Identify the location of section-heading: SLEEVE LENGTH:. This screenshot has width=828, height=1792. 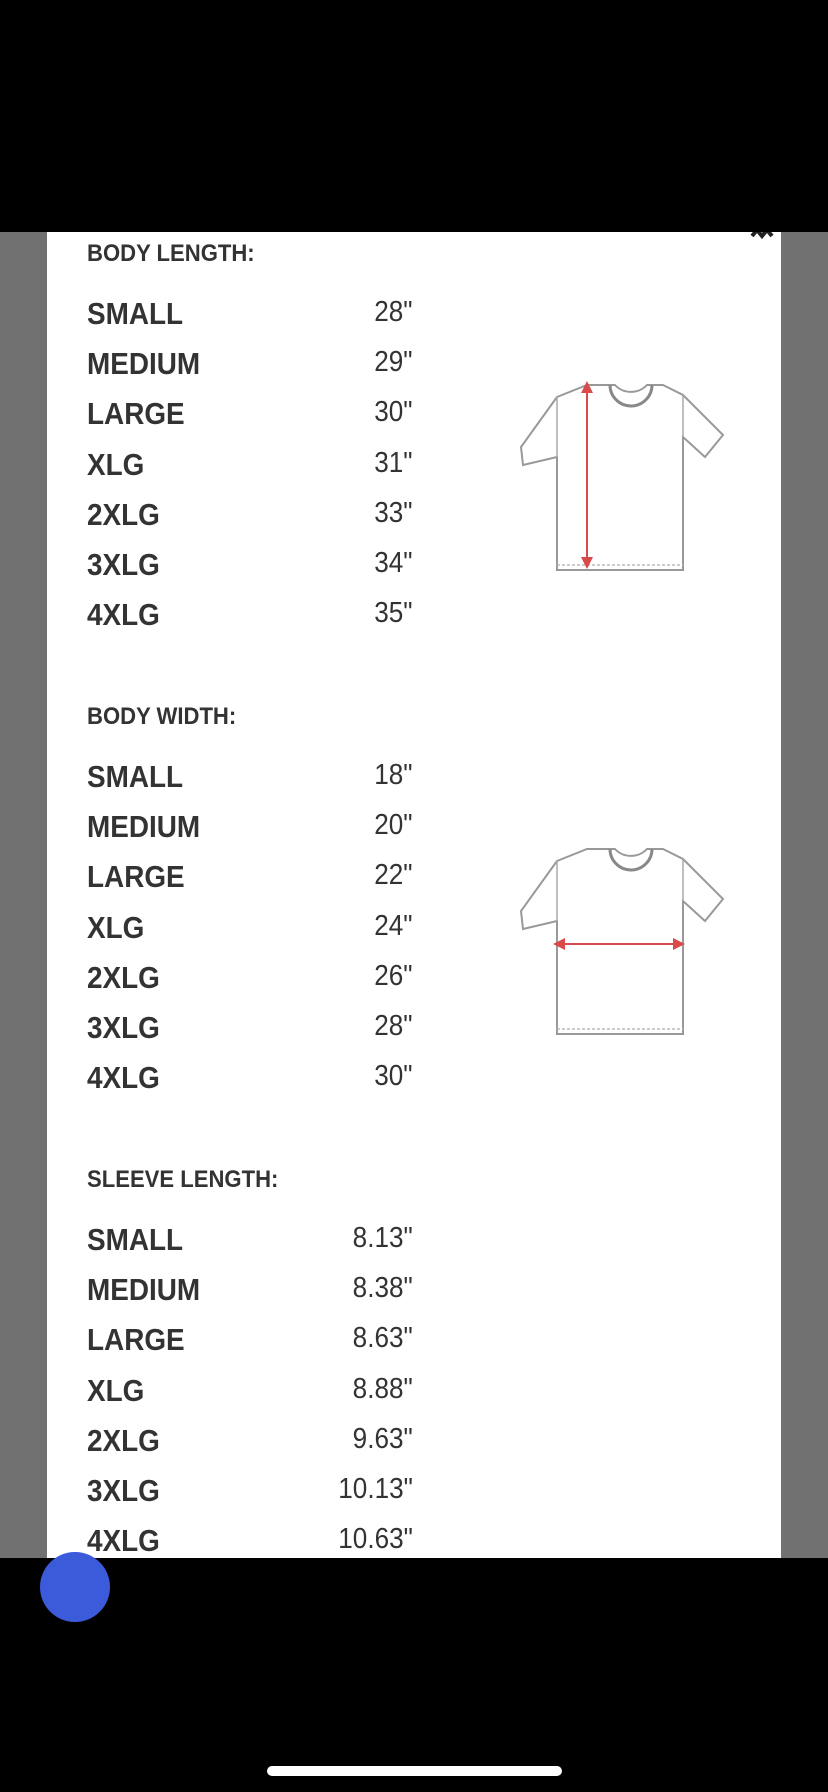
(183, 1179).